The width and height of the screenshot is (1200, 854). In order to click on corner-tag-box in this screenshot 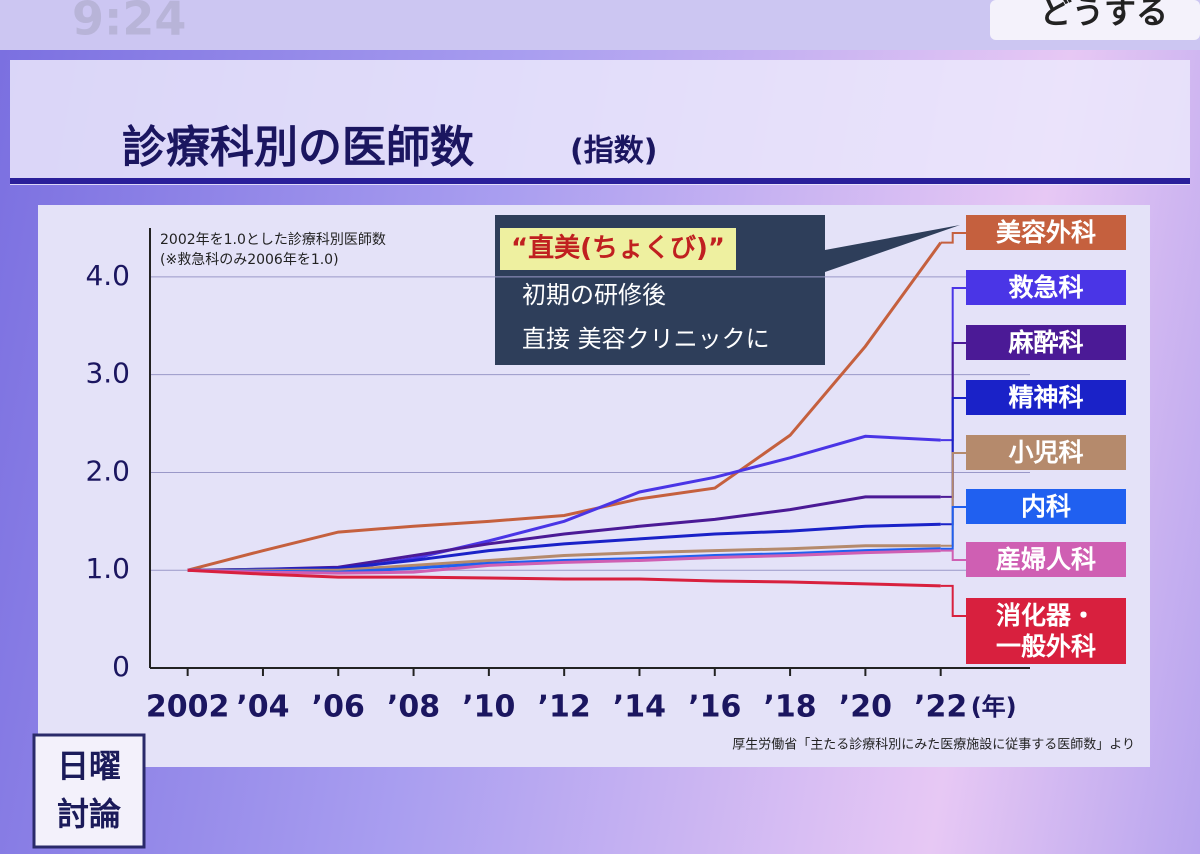, I will do `click(1095, 20)`.